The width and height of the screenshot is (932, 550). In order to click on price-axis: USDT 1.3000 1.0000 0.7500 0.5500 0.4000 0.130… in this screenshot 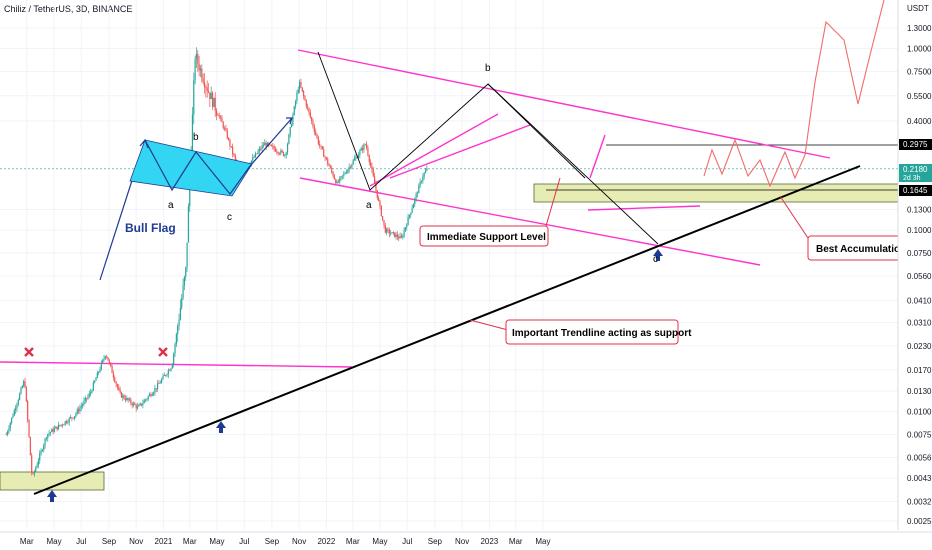, I will do `click(914, 265)`.